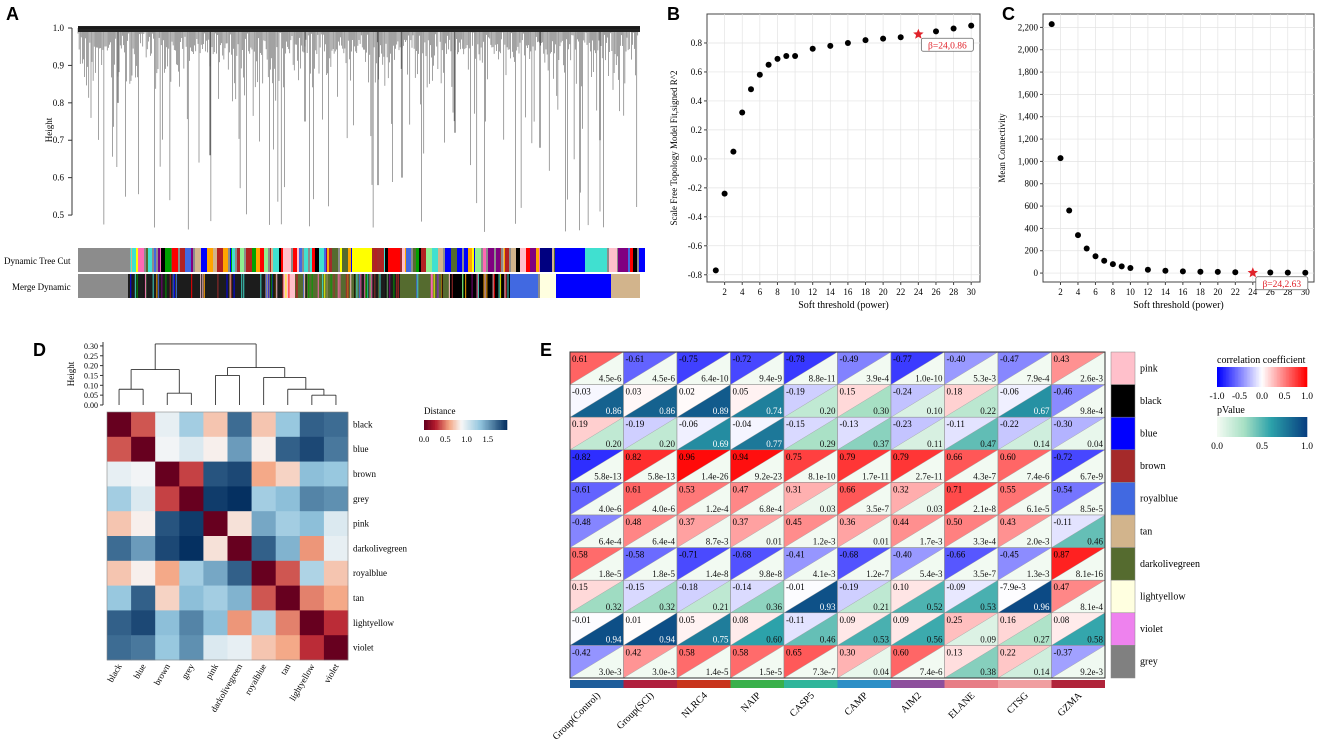 This screenshot has height=753, width=1325. Describe the element at coordinates (1231, 410) in the screenshot. I see `e-legend-p-title: pValue` at that location.